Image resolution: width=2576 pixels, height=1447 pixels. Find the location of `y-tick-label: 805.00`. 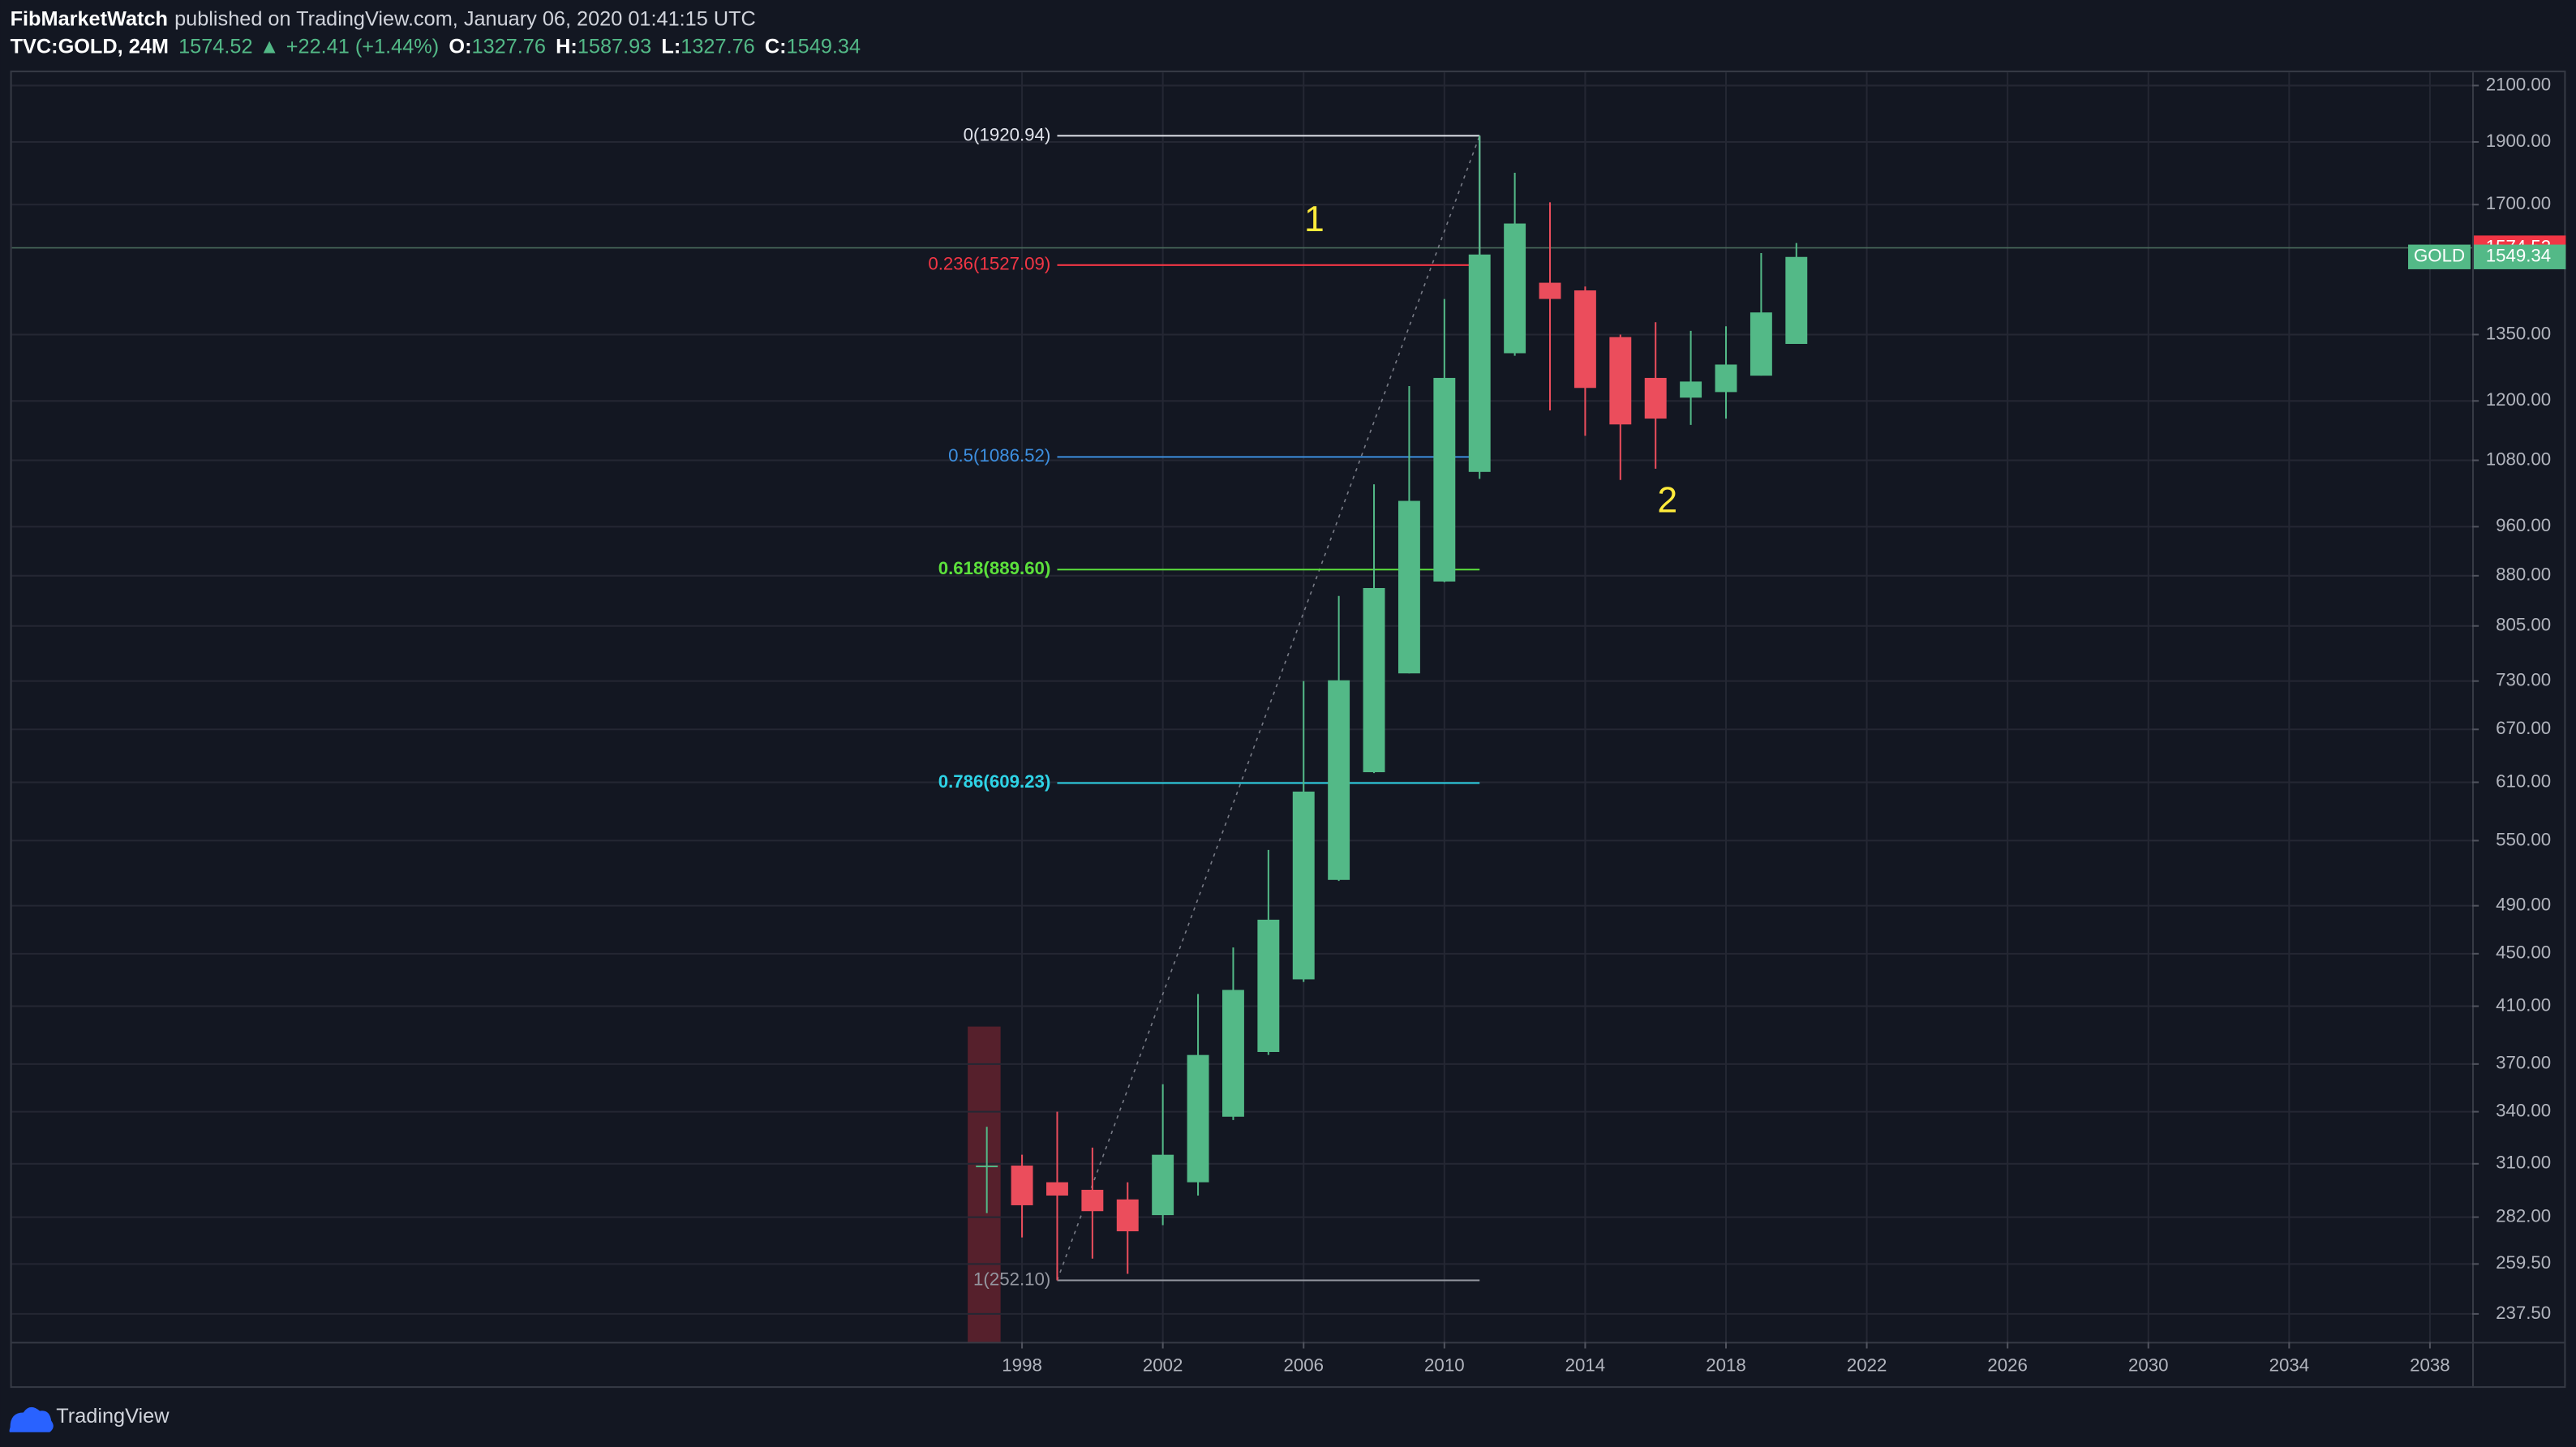

y-tick-label: 805.00 is located at coordinates (2523, 625).